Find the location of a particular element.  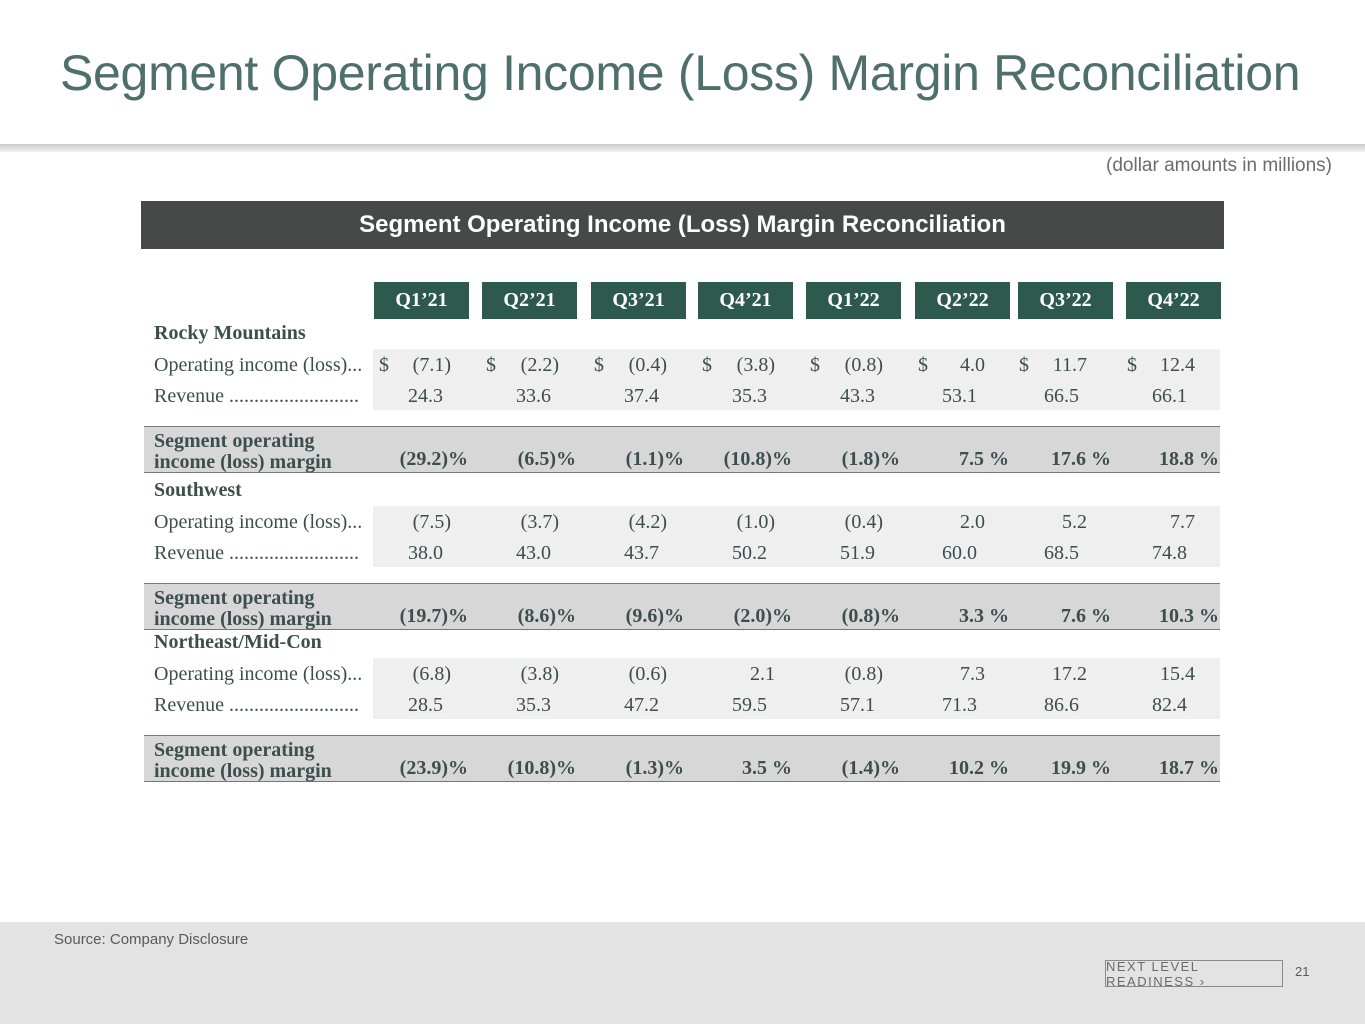

quarter-header: Q4’21 is located at coordinates (745, 300).